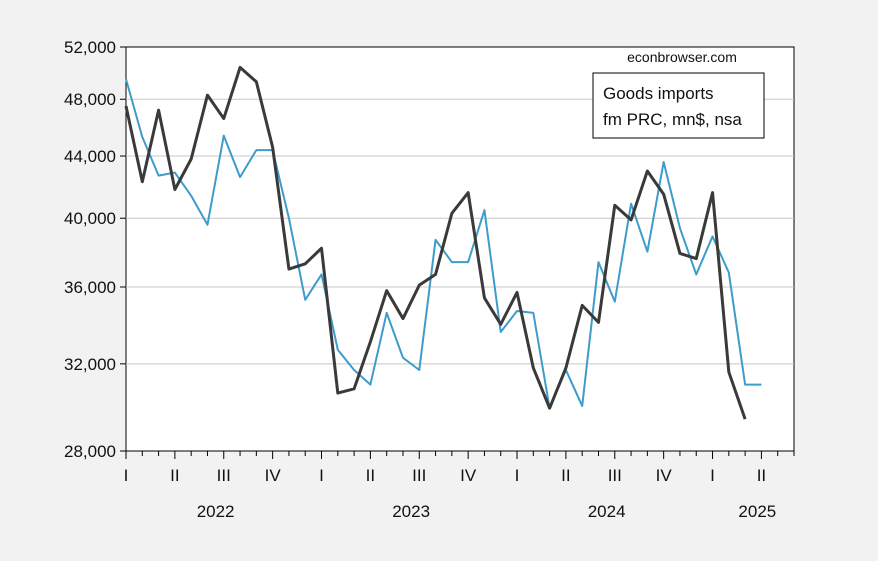  What do you see at coordinates (757, 511) in the screenshot?
I see `x-year-label: 2025` at bounding box center [757, 511].